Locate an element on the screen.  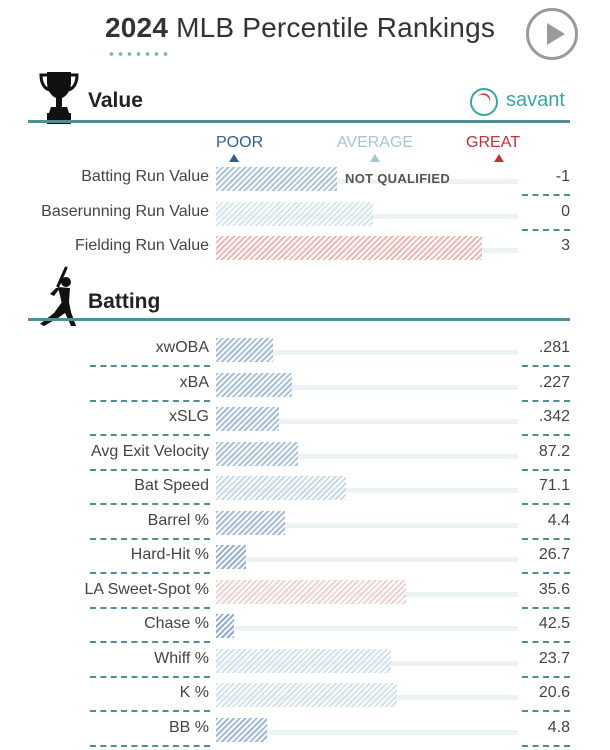
metric-value: 35.6 is located at coordinates (554, 589).